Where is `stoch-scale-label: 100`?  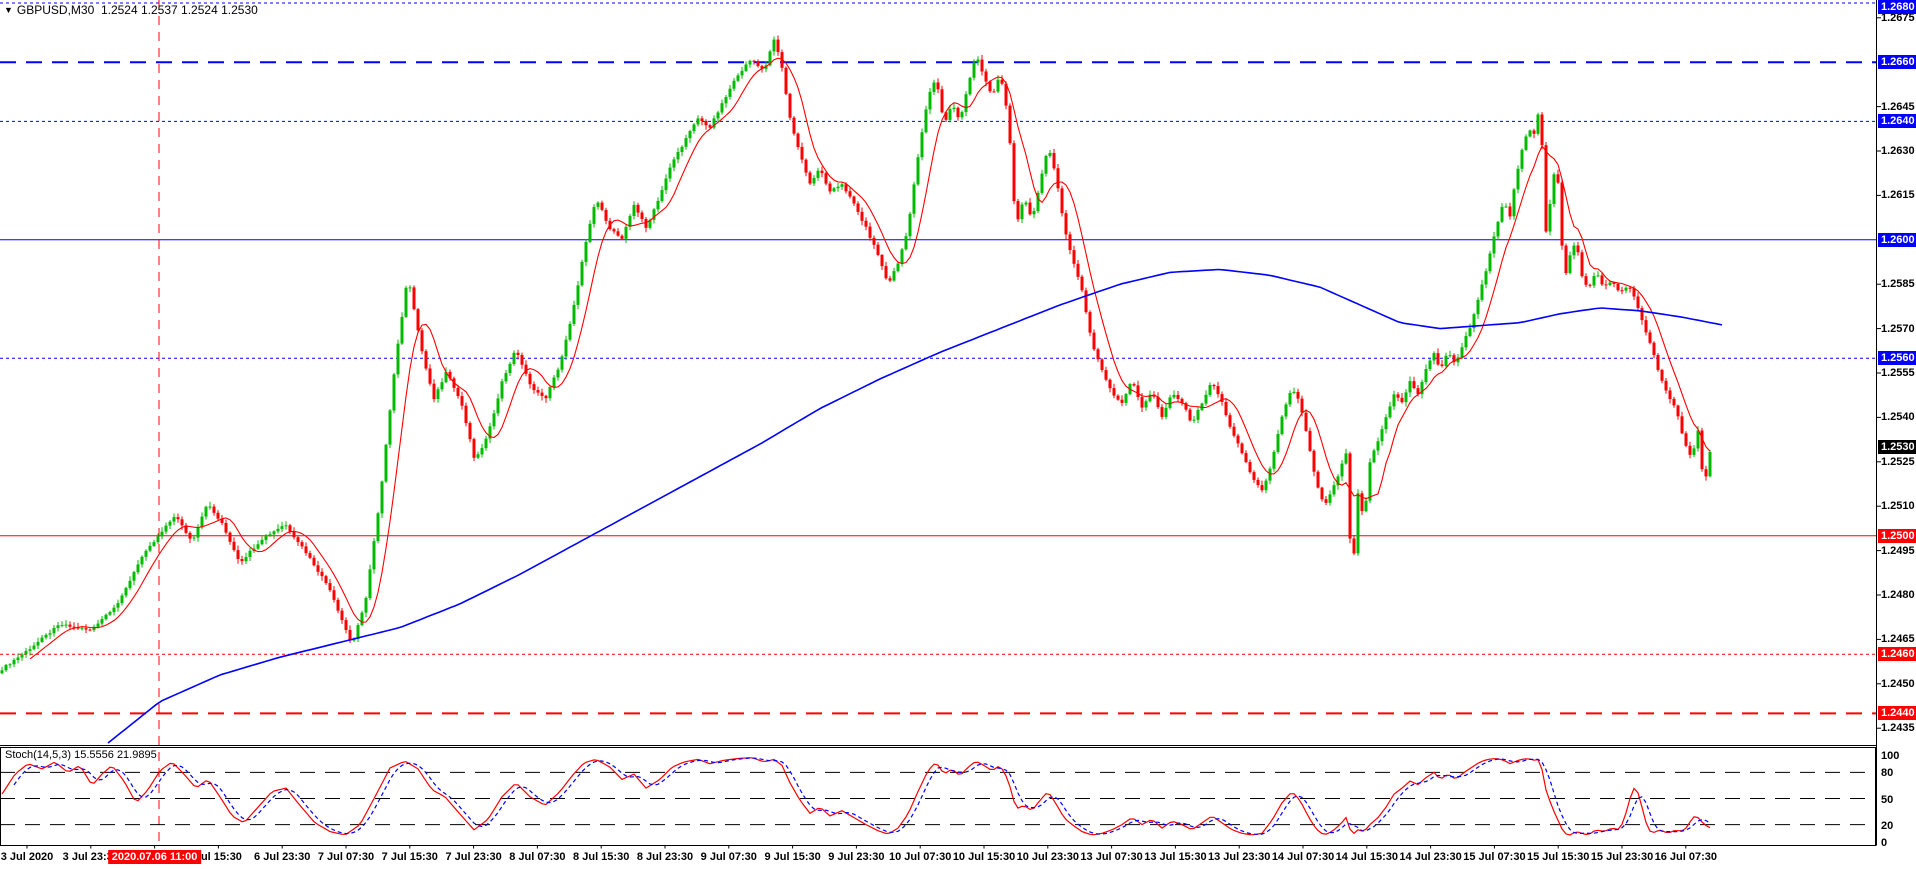 stoch-scale-label: 100 is located at coordinates (1890, 756).